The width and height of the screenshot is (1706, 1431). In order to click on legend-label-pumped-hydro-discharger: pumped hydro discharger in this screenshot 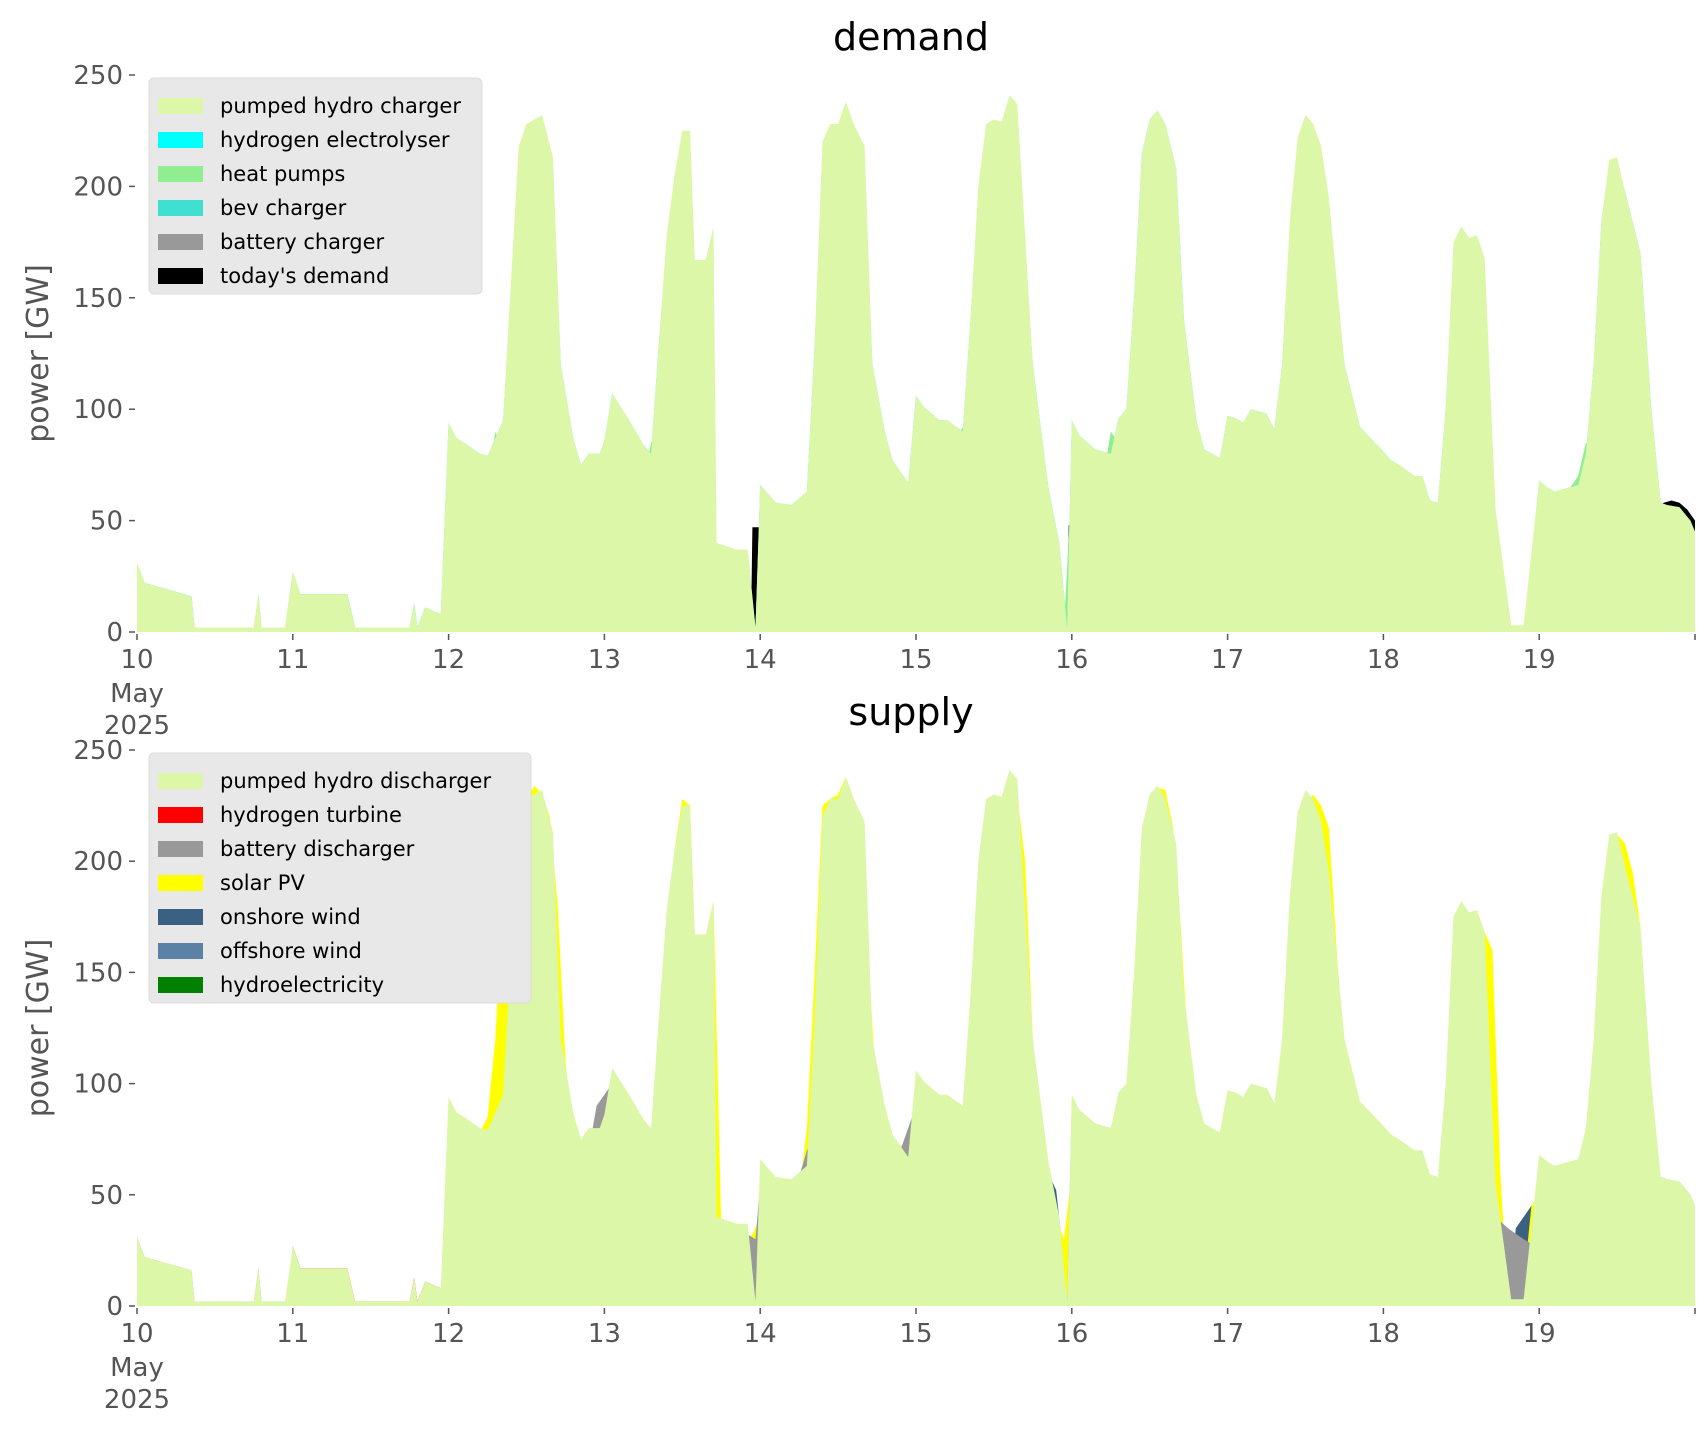, I will do `click(355, 781)`.